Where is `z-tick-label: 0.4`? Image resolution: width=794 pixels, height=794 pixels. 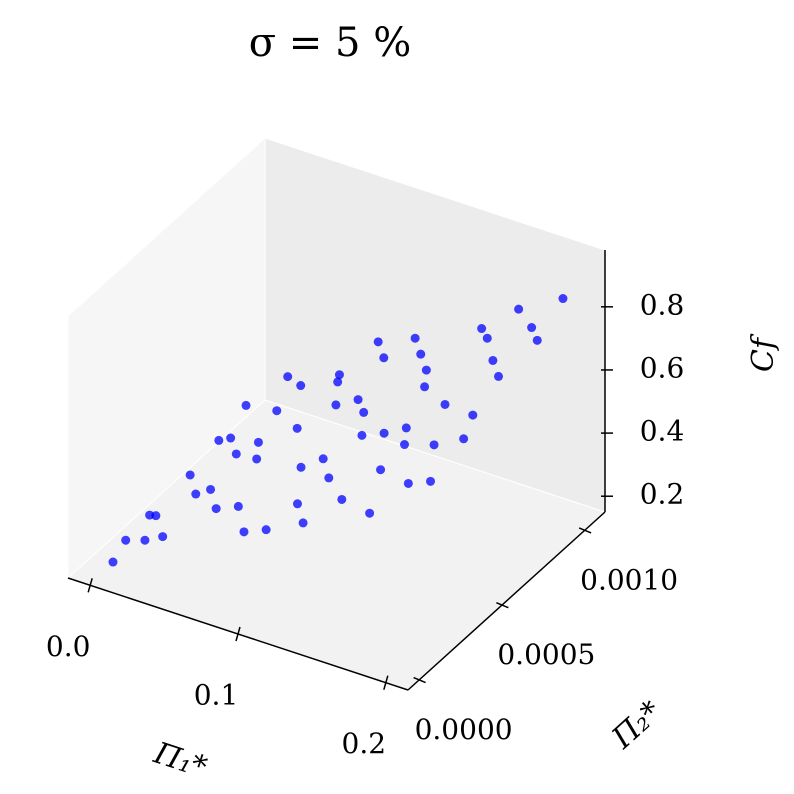
z-tick-label: 0.4 is located at coordinates (662, 431).